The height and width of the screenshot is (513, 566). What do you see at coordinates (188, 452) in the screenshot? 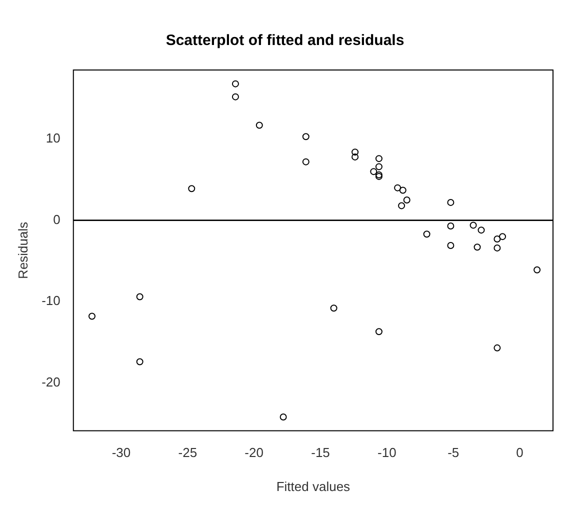
I see `x-tick-label: -25` at bounding box center [188, 452].